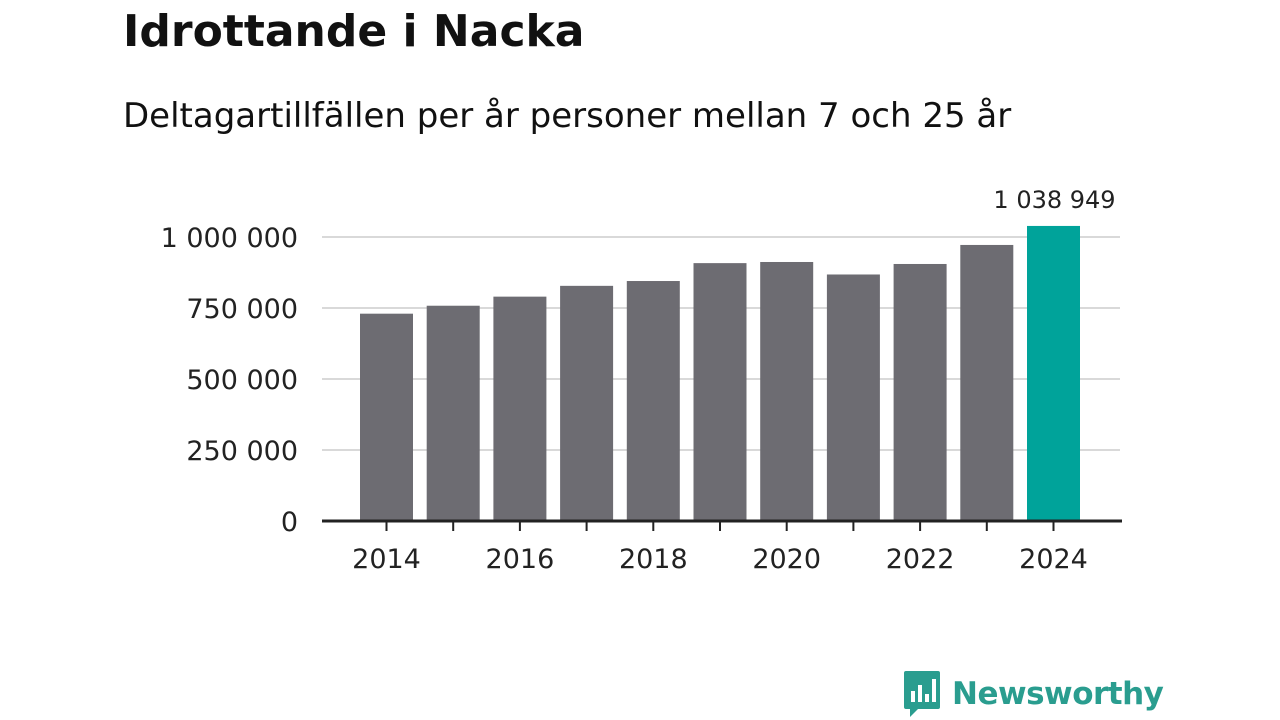  What do you see at coordinates (242, 380) in the screenshot?
I see `y-tick-label: 500 000` at bounding box center [242, 380].